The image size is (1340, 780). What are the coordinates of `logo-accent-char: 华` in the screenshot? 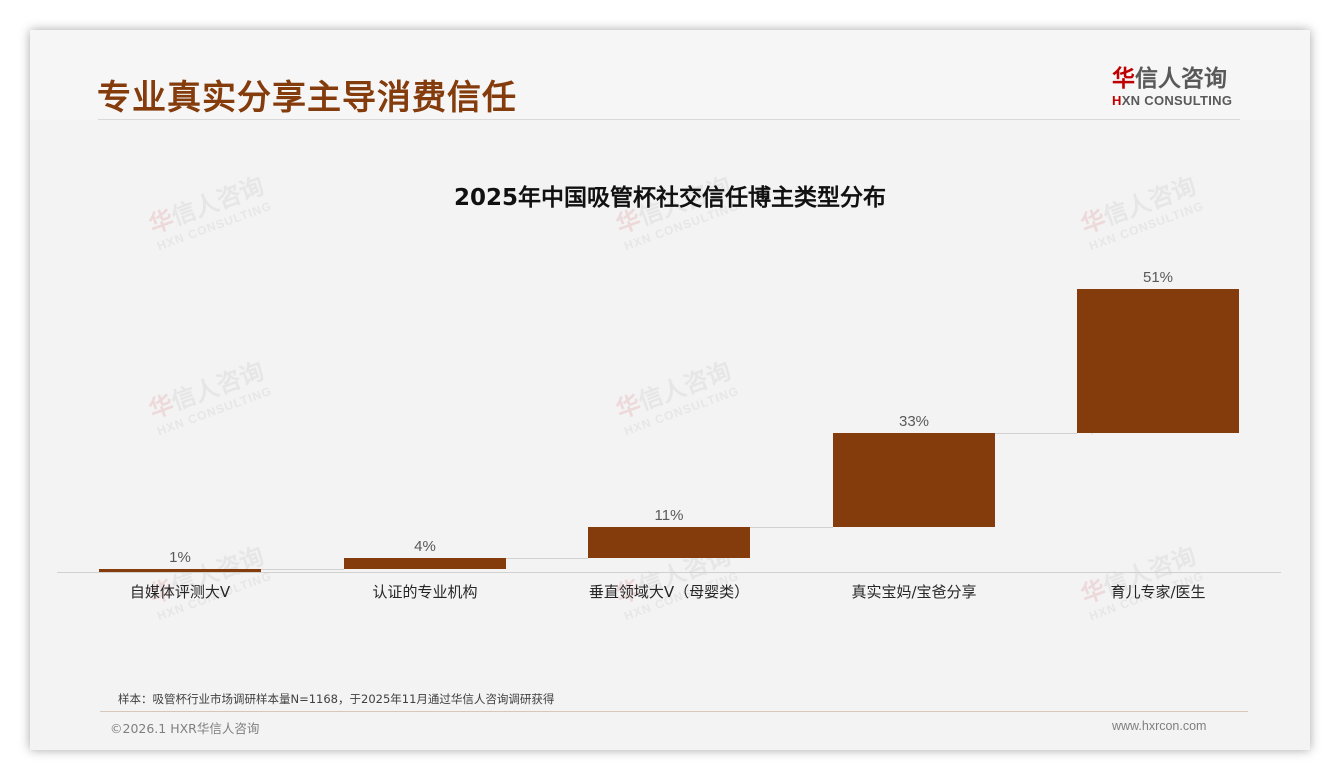 It's located at (1123, 79).